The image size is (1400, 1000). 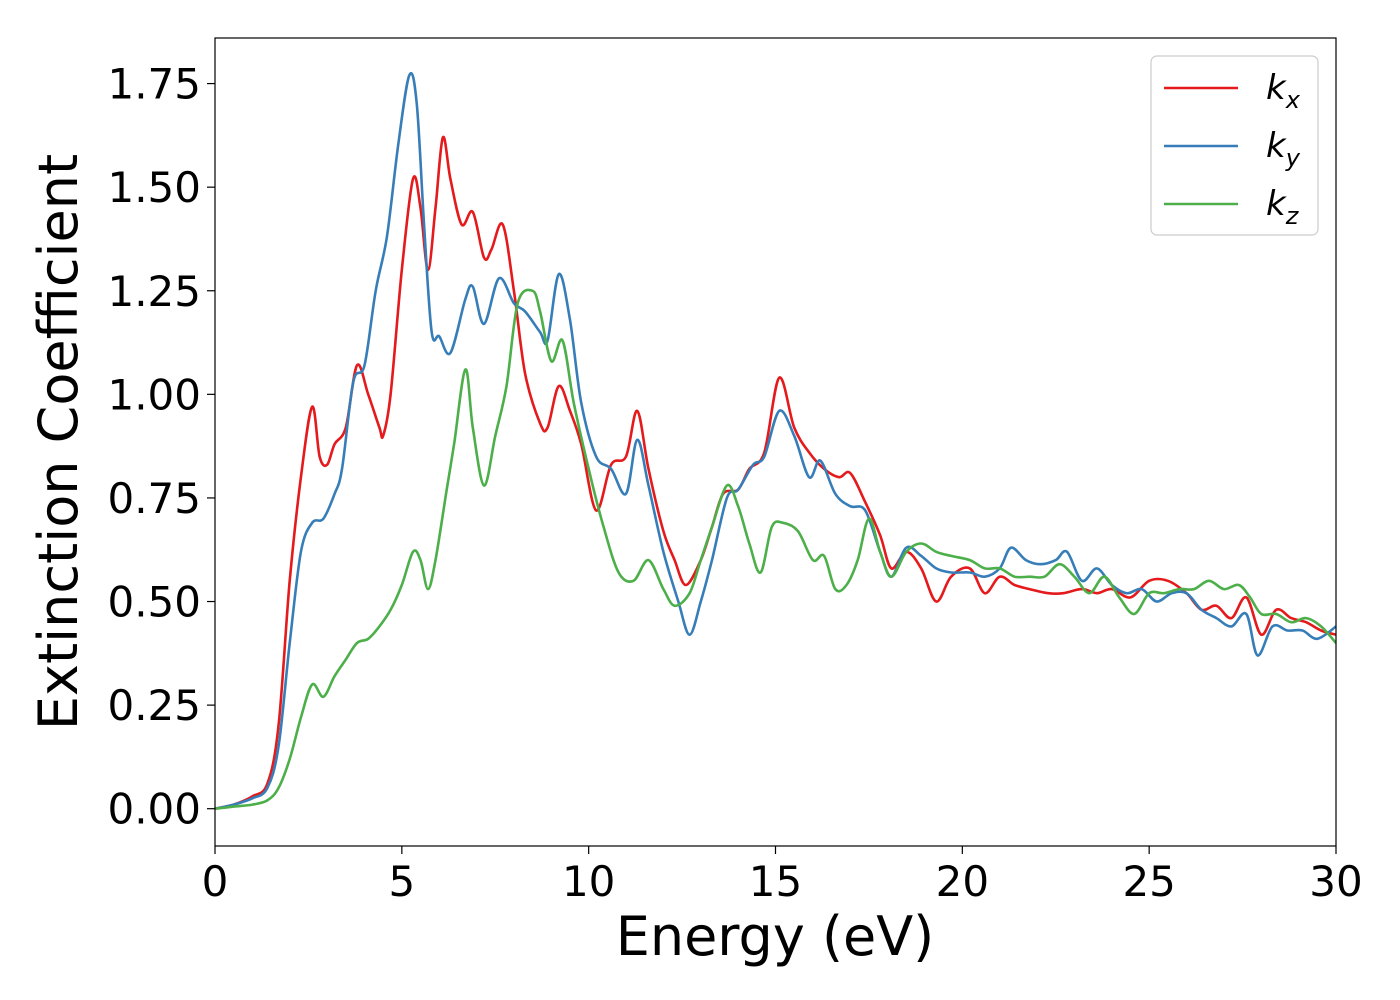 I want to click on x-tick-label: 0, so click(x=215, y=881).